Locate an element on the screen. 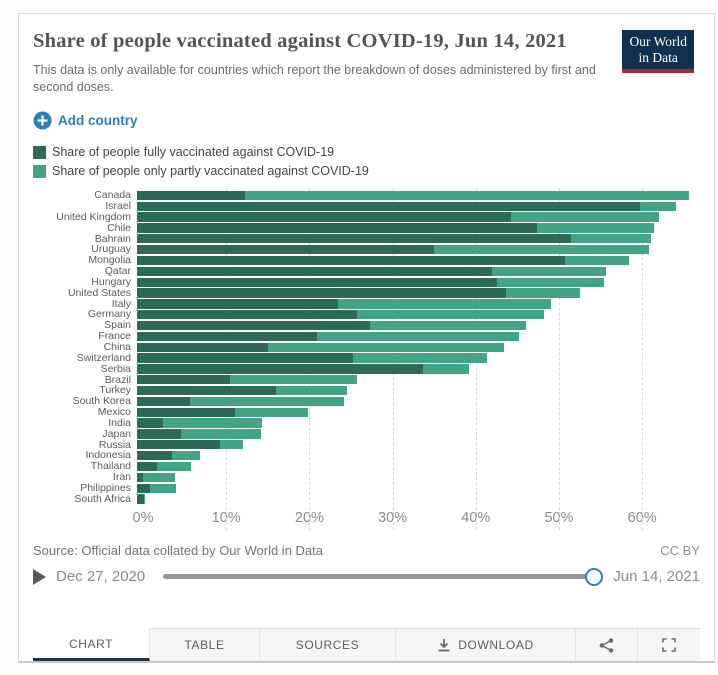  country-label: Italy is located at coordinates (121, 303).